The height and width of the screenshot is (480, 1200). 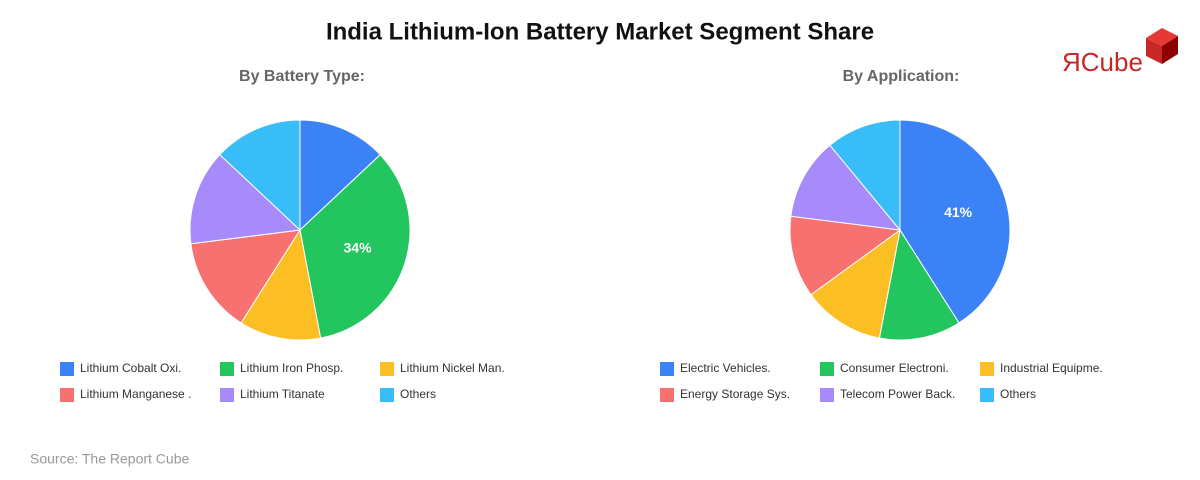 I want to click on legend-label: Lithium Iron Phosp., so click(x=291, y=368).